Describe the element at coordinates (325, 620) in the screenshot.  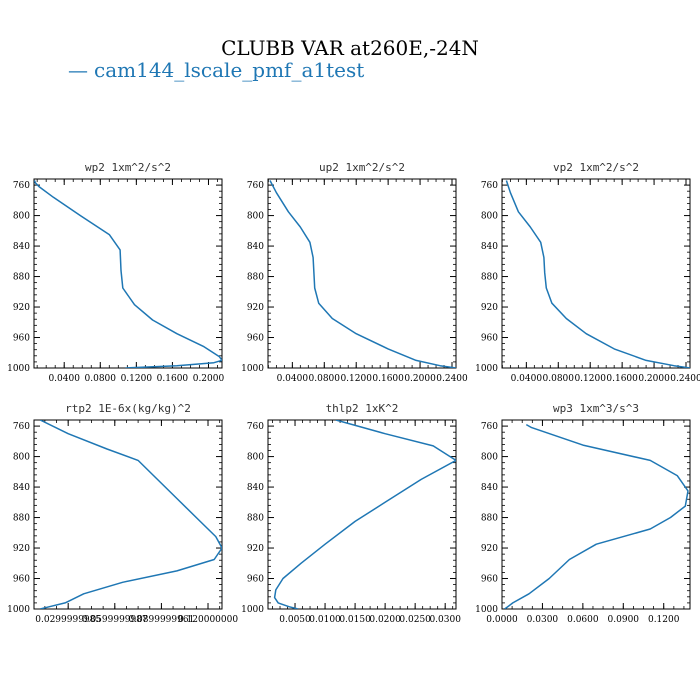
I see `x-tick-label: 0.0100` at that location.